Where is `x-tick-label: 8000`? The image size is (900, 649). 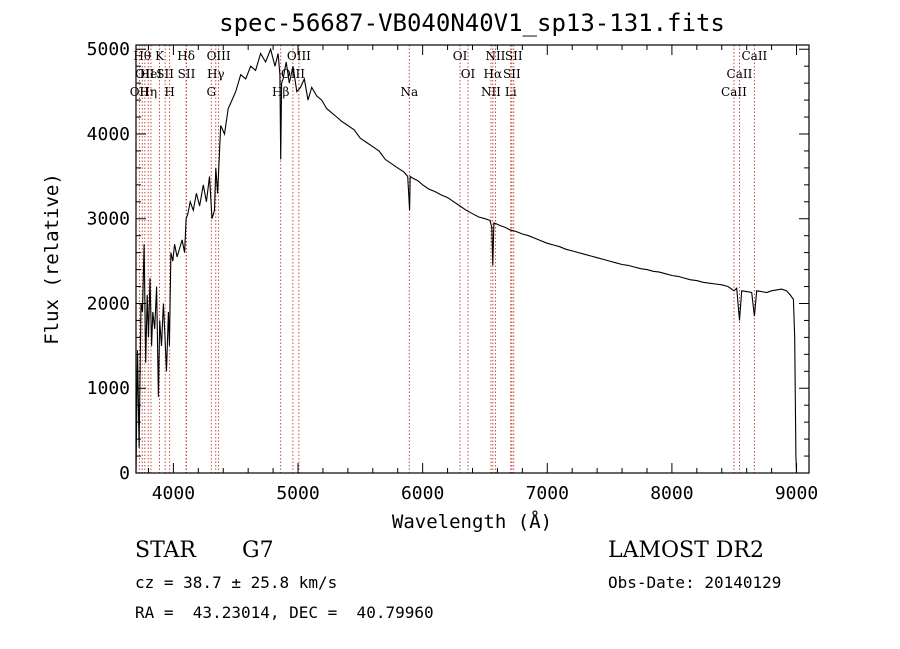 x-tick-label: 8000 is located at coordinates (671, 493).